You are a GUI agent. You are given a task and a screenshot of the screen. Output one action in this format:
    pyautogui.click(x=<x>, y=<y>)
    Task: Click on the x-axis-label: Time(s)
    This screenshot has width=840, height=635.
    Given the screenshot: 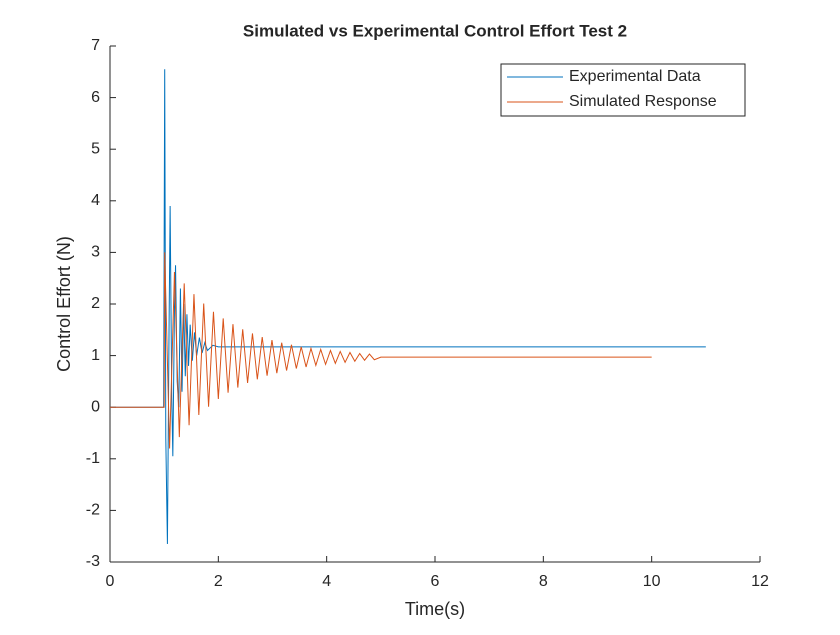 What is the action you would take?
    pyautogui.click(x=435, y=609)
    